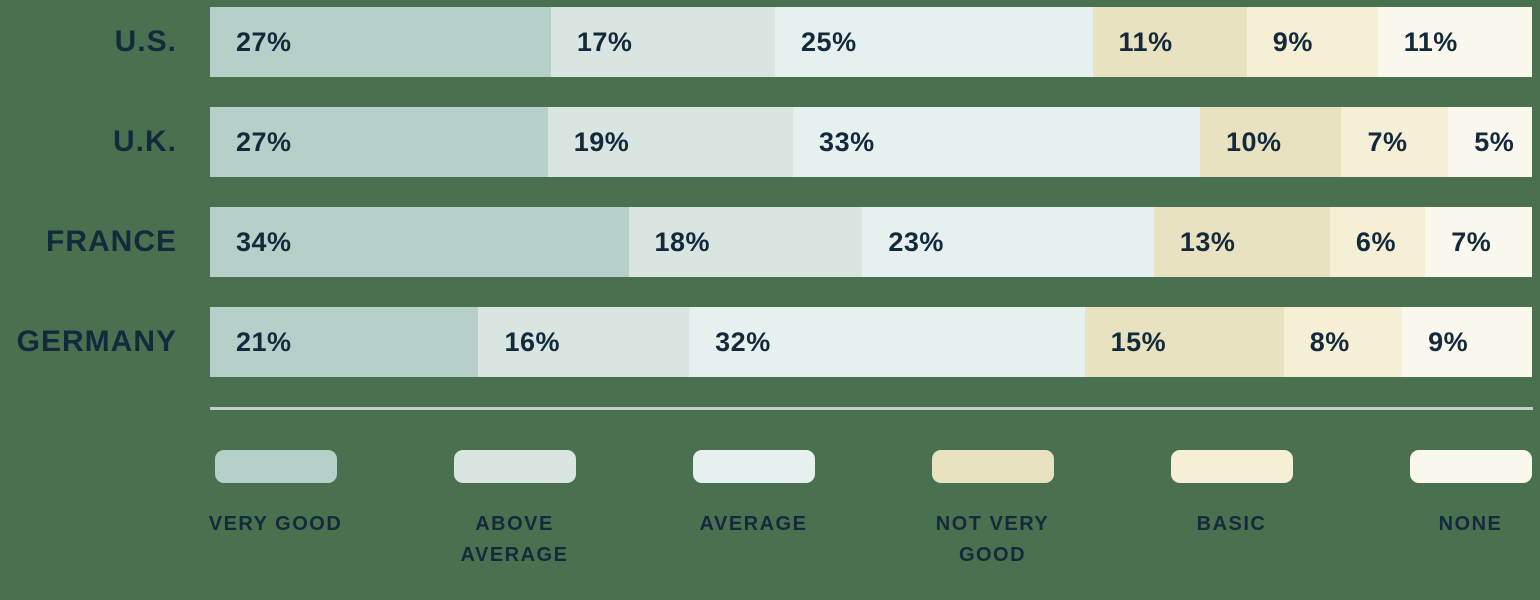  I want to click on bar-segment: 5%, so click(1490, 142).